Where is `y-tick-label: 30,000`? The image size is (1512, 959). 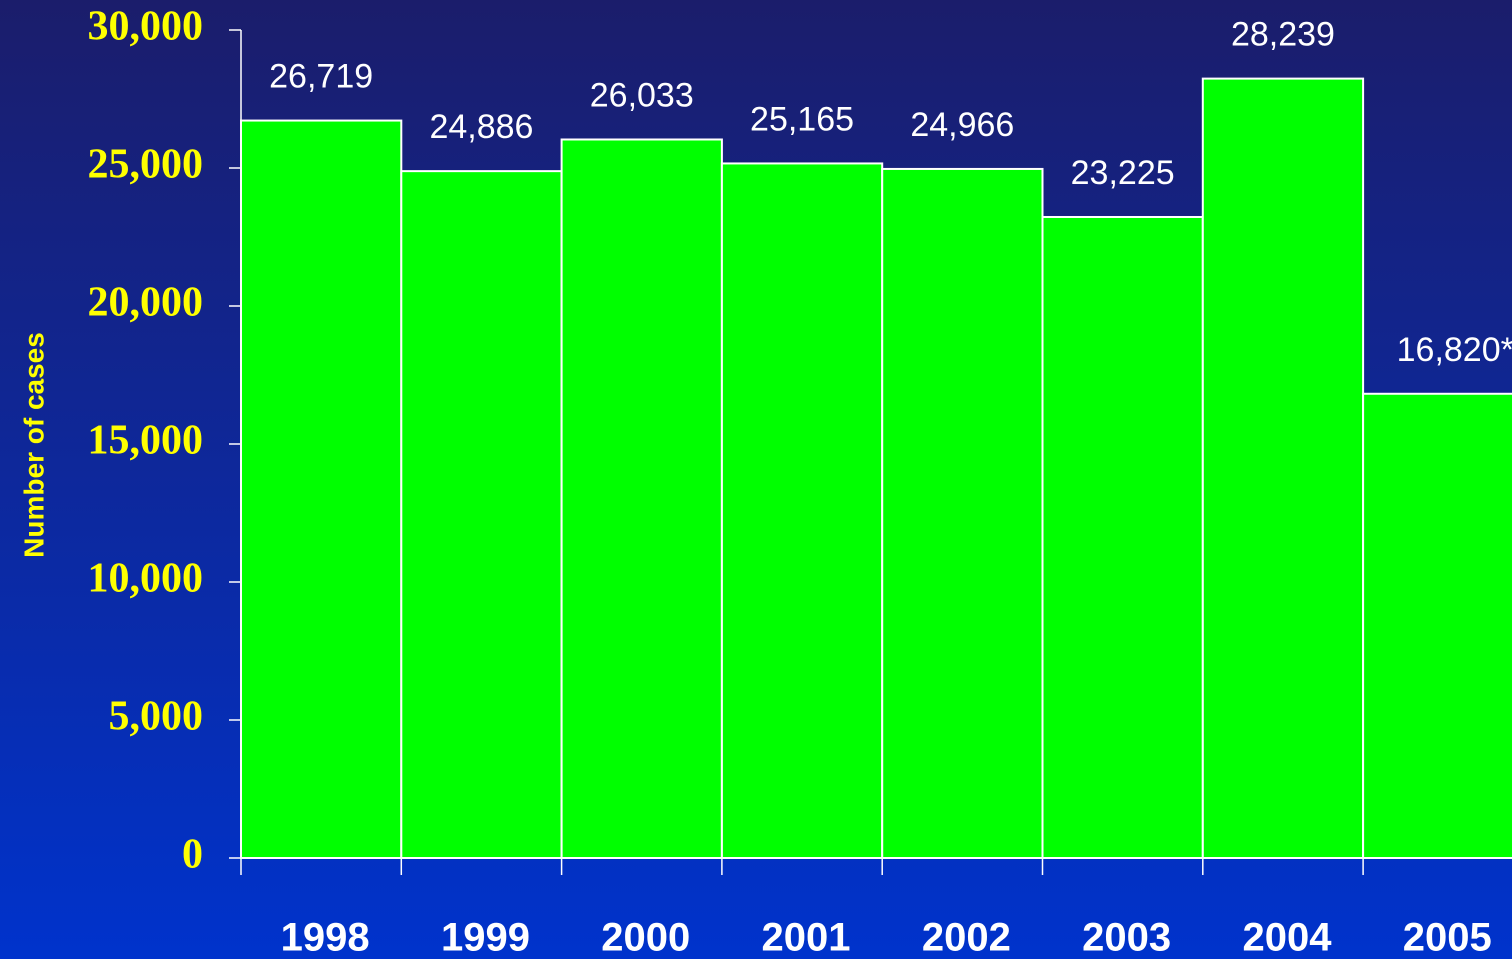
y-tick-label: 30,000 is located at coordinates (146, 27).